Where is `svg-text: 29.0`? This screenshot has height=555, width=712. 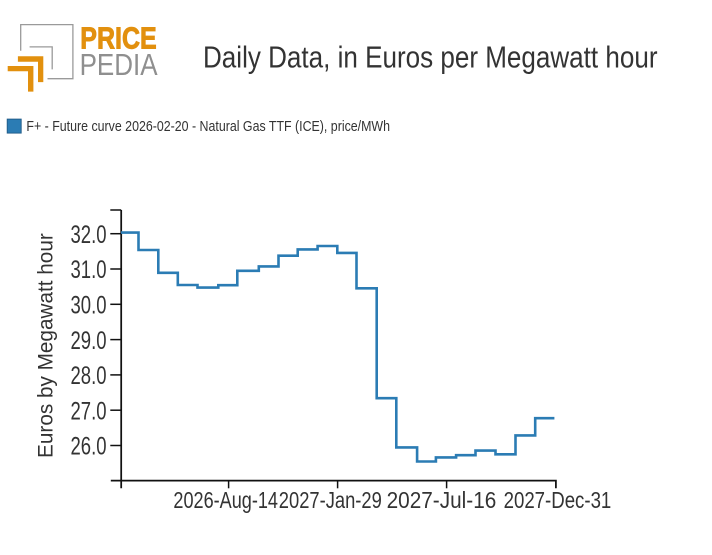
svg-text: 29.0 is located at coordinates (89, 341).